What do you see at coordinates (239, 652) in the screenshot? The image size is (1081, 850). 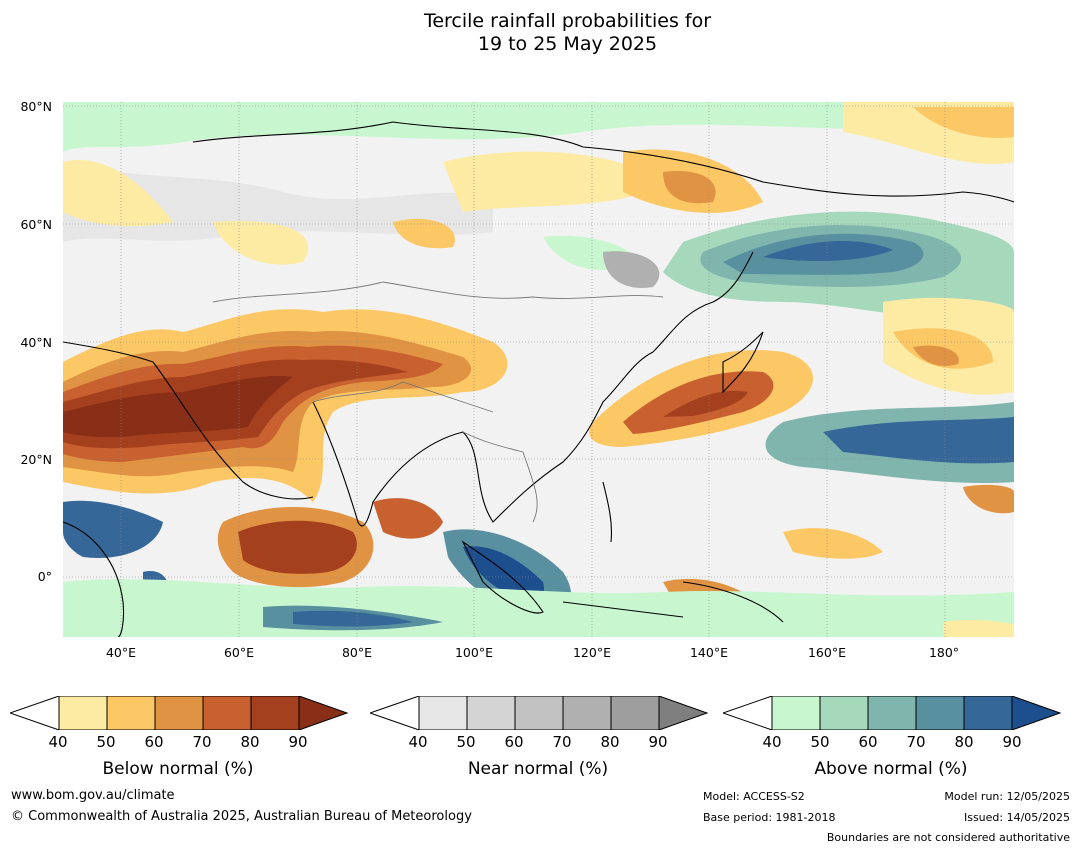 I see `lon-label-60e: 60°E` at bounding box center [239, 652].